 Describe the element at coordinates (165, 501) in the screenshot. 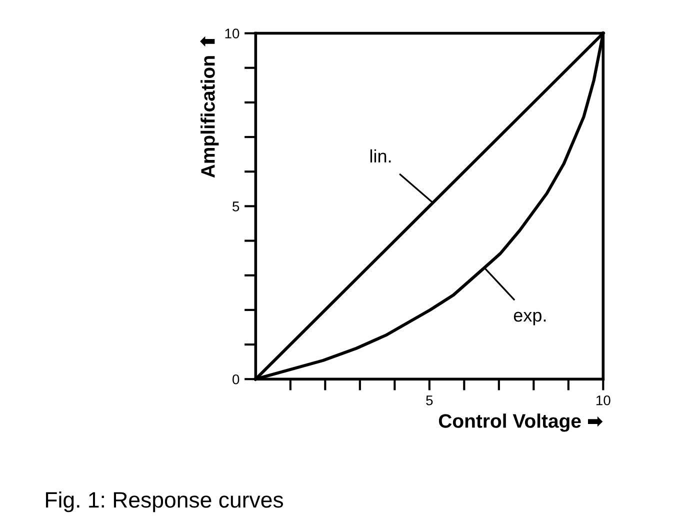

I see `caption: Fig. 1: Response curves` at that location.